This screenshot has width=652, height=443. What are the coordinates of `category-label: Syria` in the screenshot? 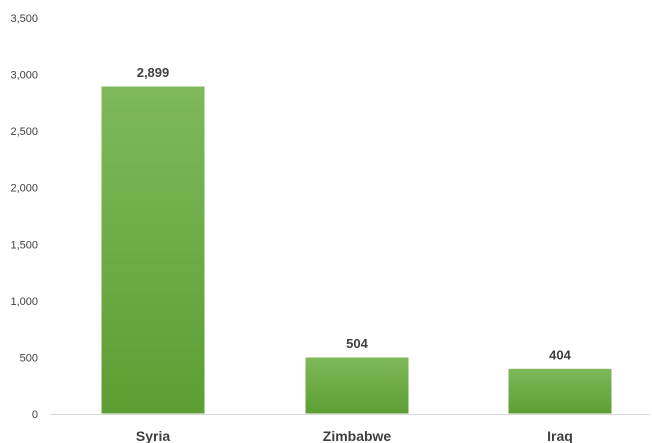 It's located at (153, 435).